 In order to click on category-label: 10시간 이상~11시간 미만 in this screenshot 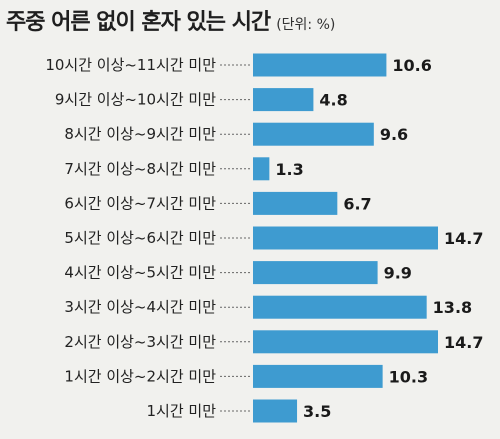, I will do `click(130, 65)`.